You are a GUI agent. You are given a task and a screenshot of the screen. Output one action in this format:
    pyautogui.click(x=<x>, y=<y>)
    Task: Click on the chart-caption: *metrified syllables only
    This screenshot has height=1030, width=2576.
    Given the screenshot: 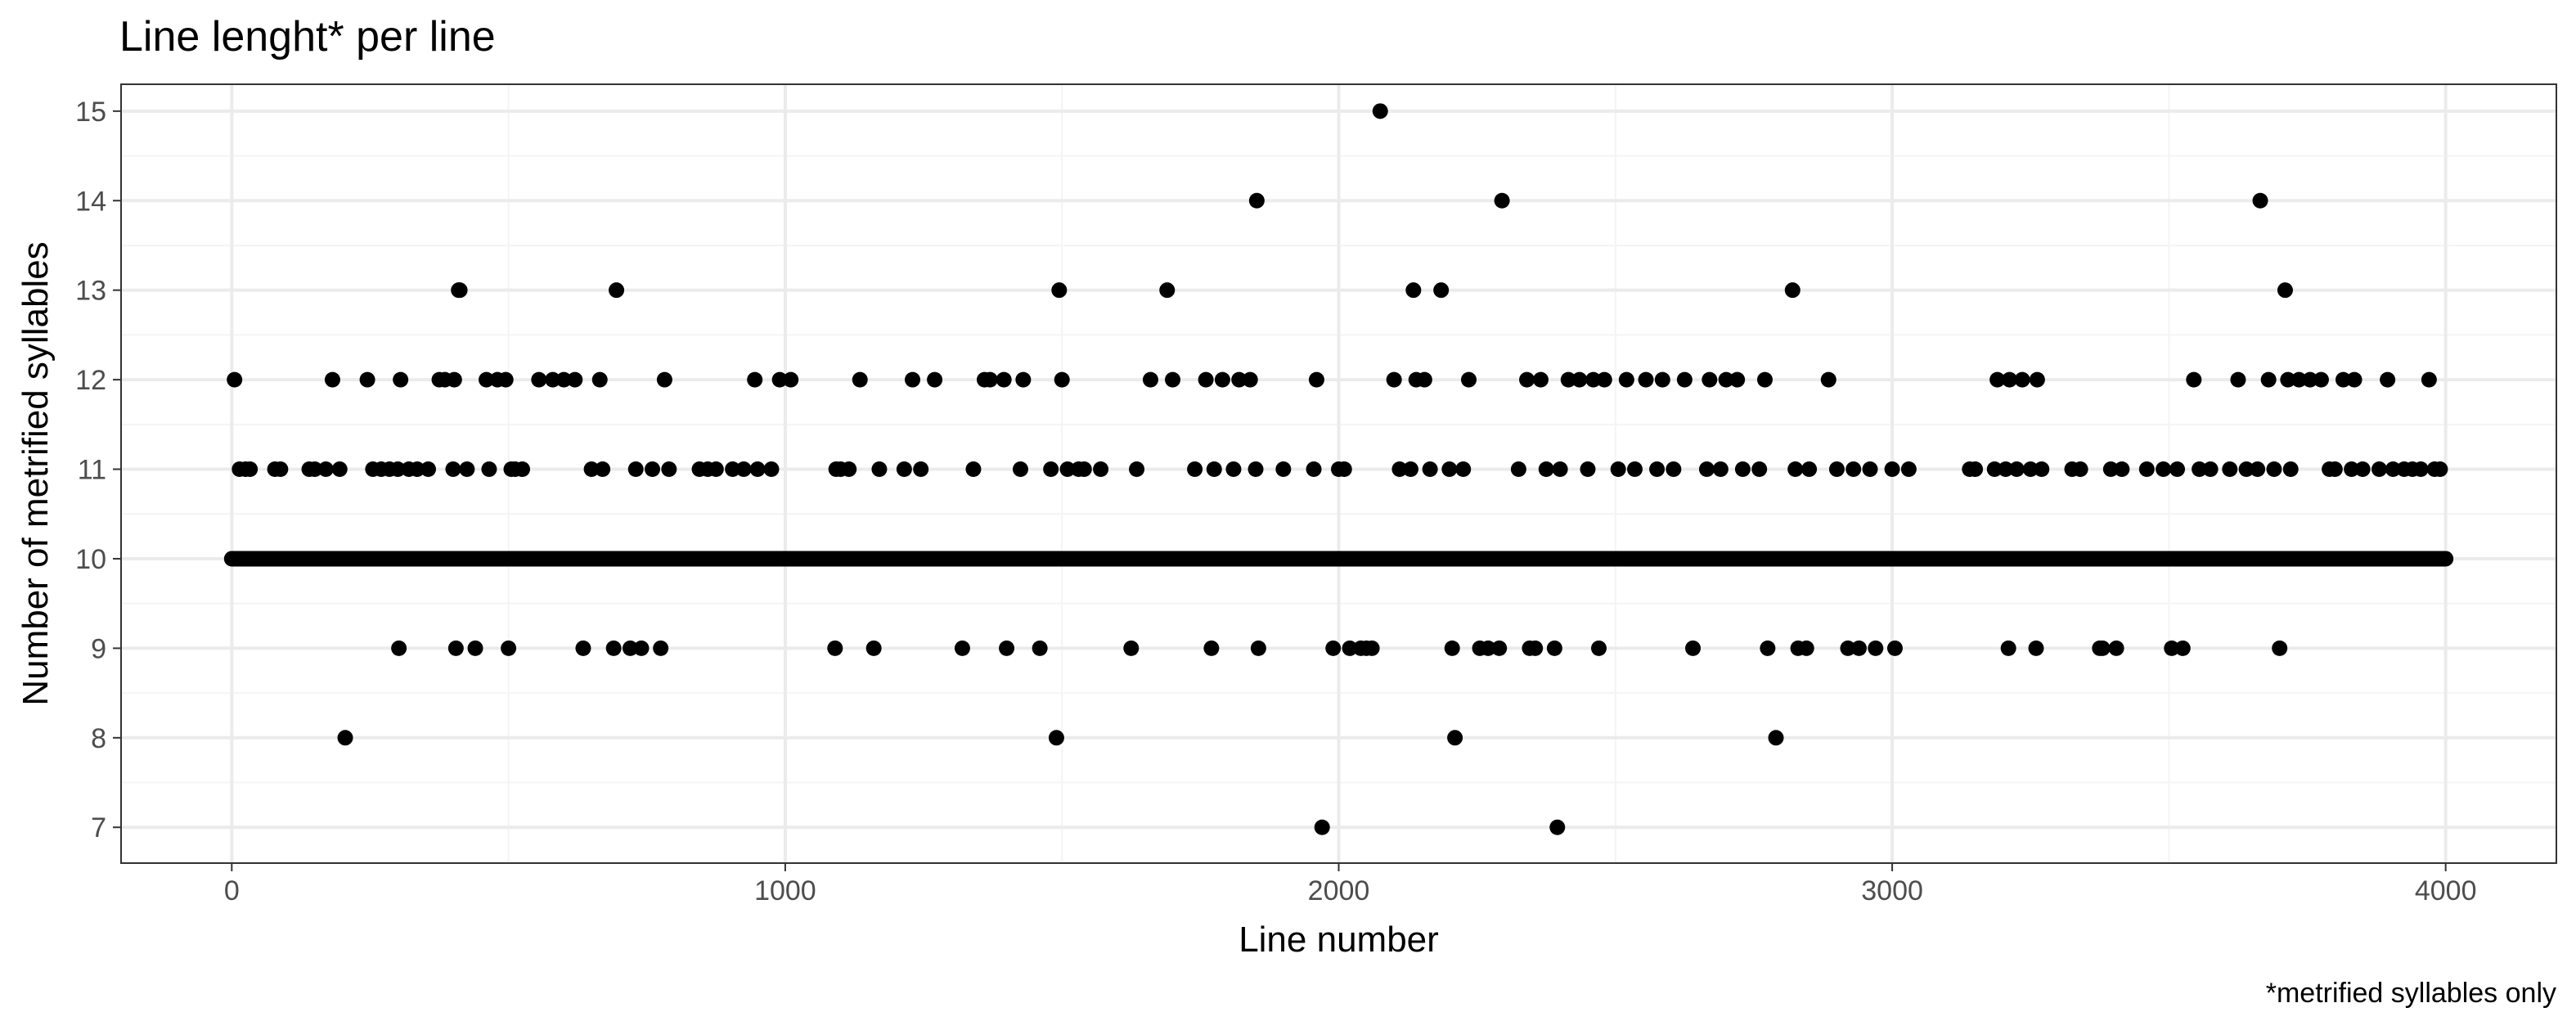 What is the action you would take?
    pyautogui.click(x=2411, y=994)
    